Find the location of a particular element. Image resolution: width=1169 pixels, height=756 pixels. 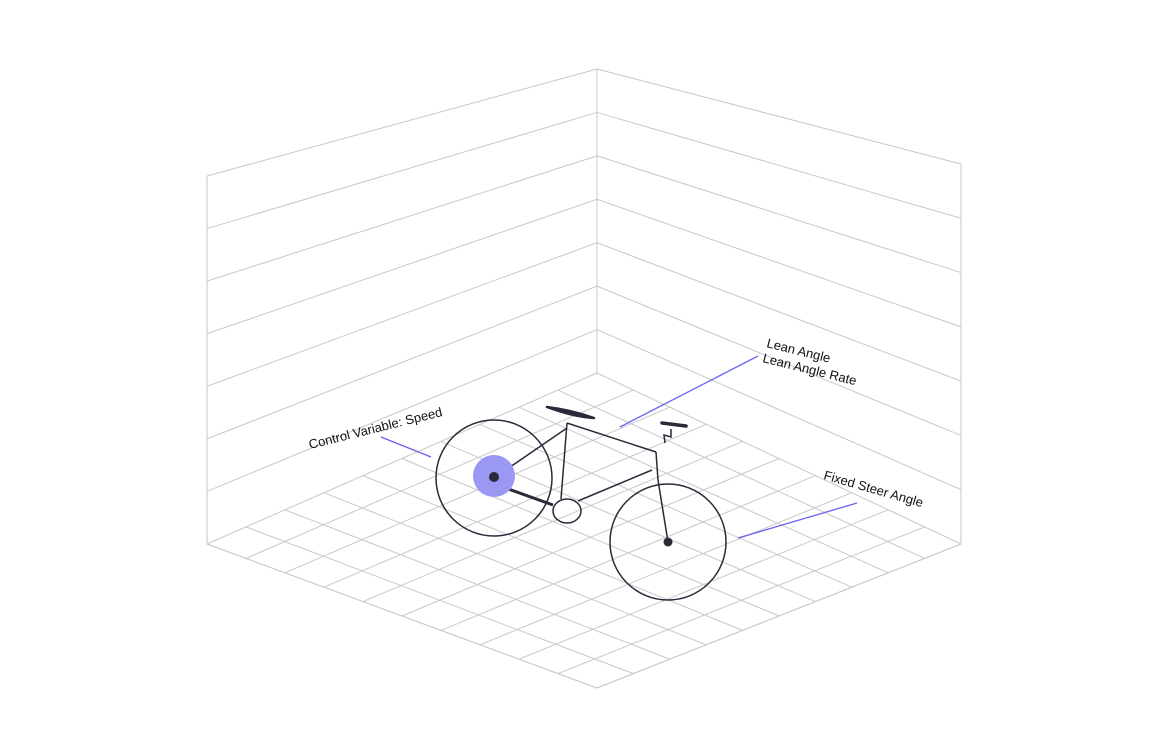

grid-top-right is located at coordinates (779, 116).